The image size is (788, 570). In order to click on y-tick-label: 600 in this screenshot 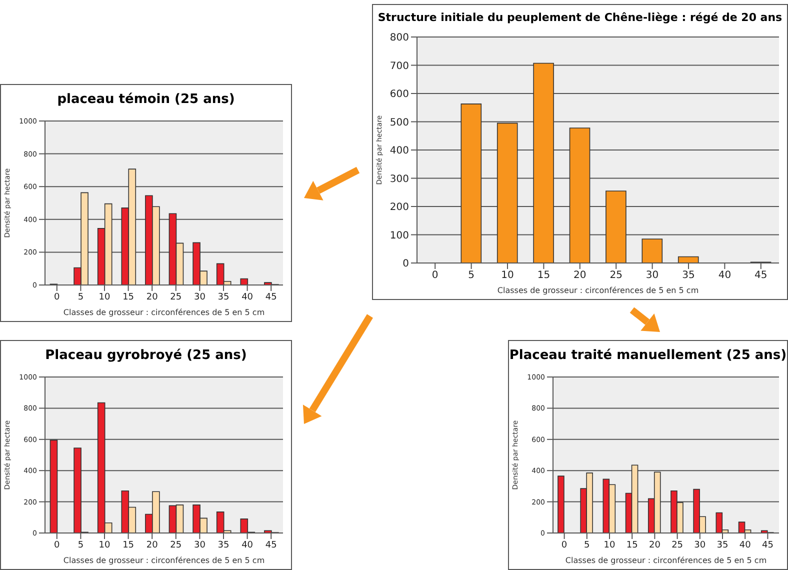, I will do `click(399, 94)`.